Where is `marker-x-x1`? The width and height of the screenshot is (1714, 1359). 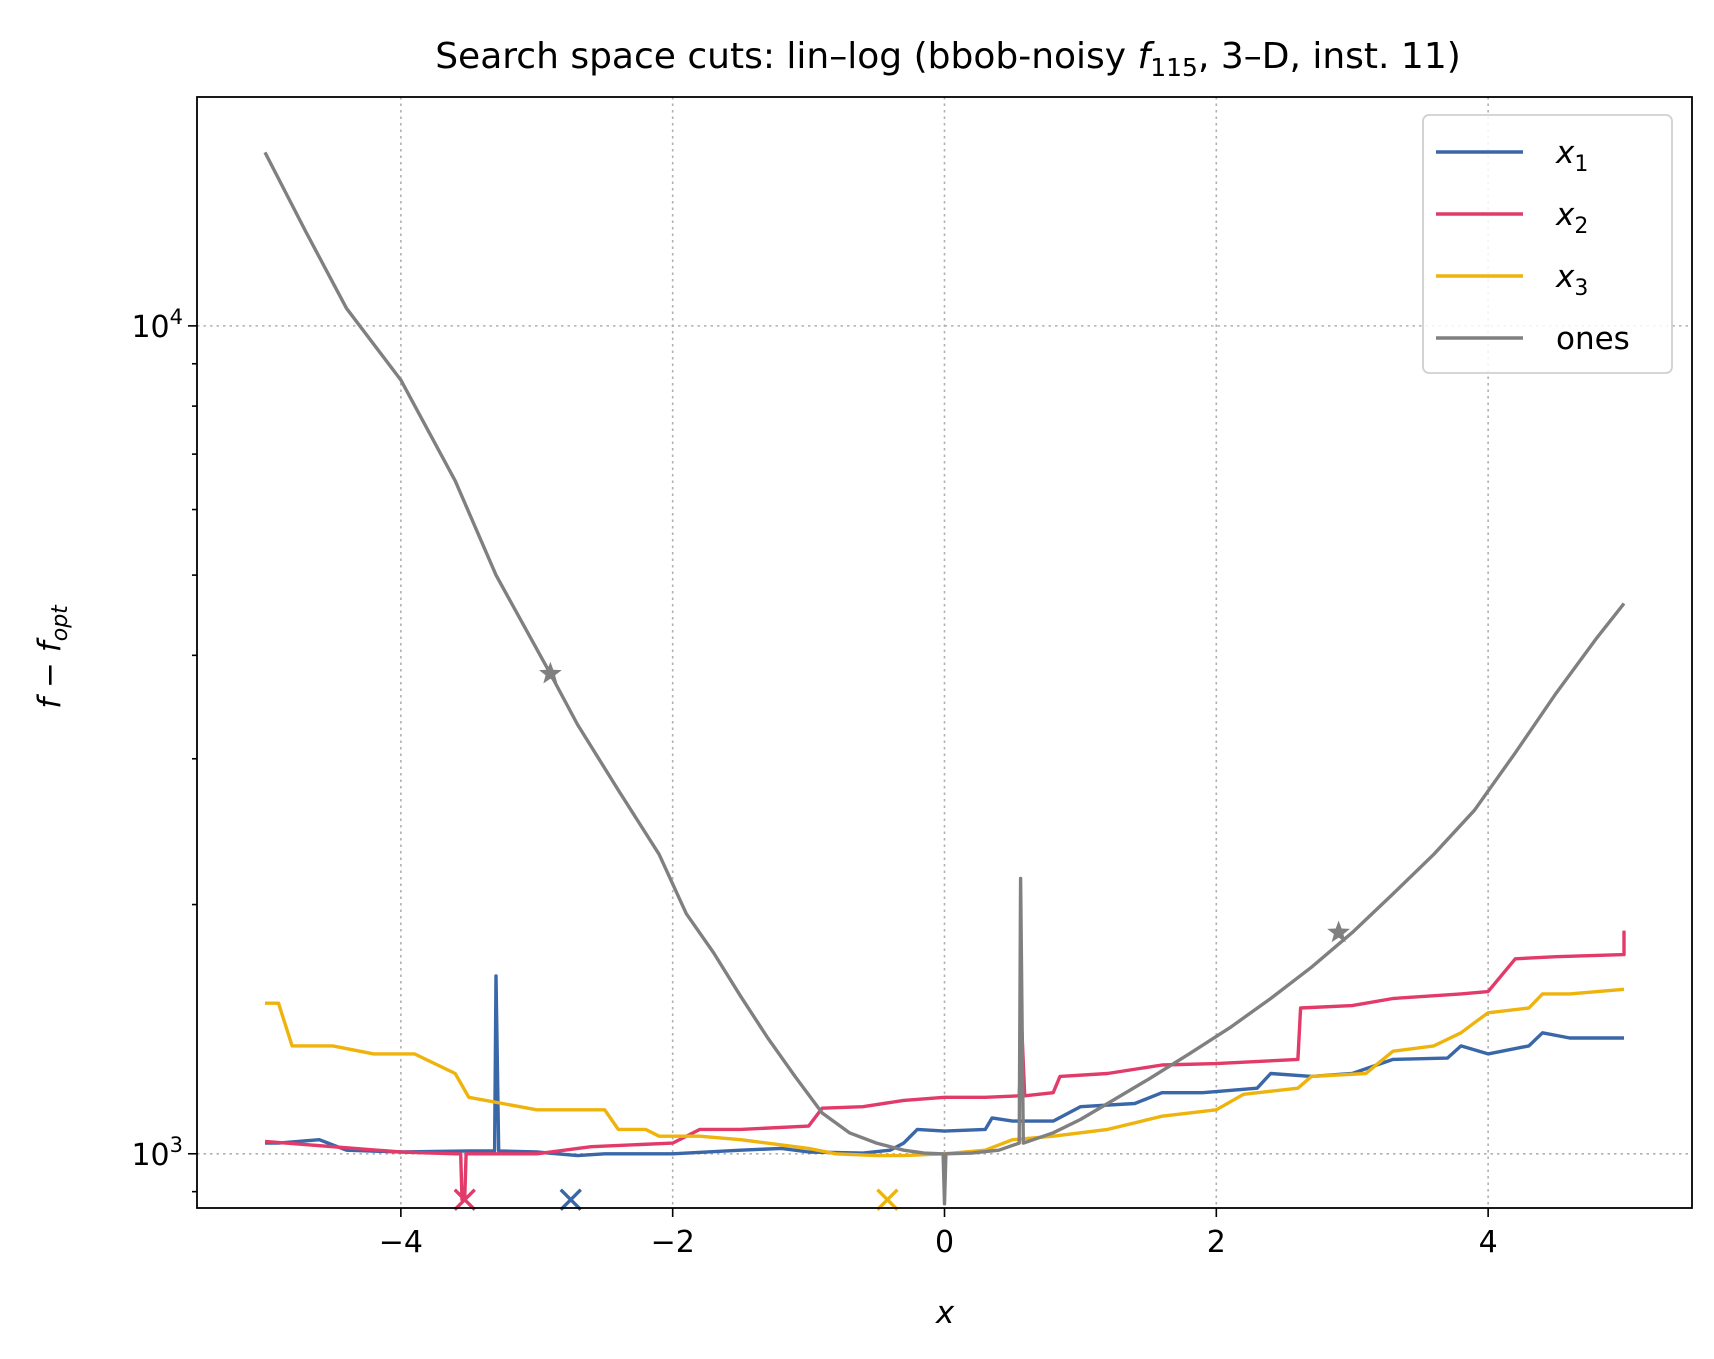
marker-x-x1 is located at coordinates (570, 1199).